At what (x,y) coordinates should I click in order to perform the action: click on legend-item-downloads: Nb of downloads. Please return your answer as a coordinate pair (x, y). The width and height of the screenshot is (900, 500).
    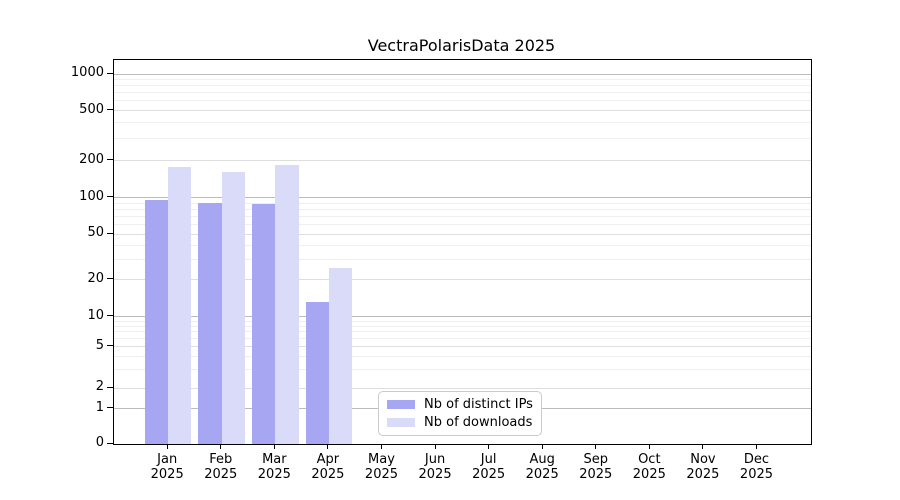
    Looking at the image, I should click on (464, 422).